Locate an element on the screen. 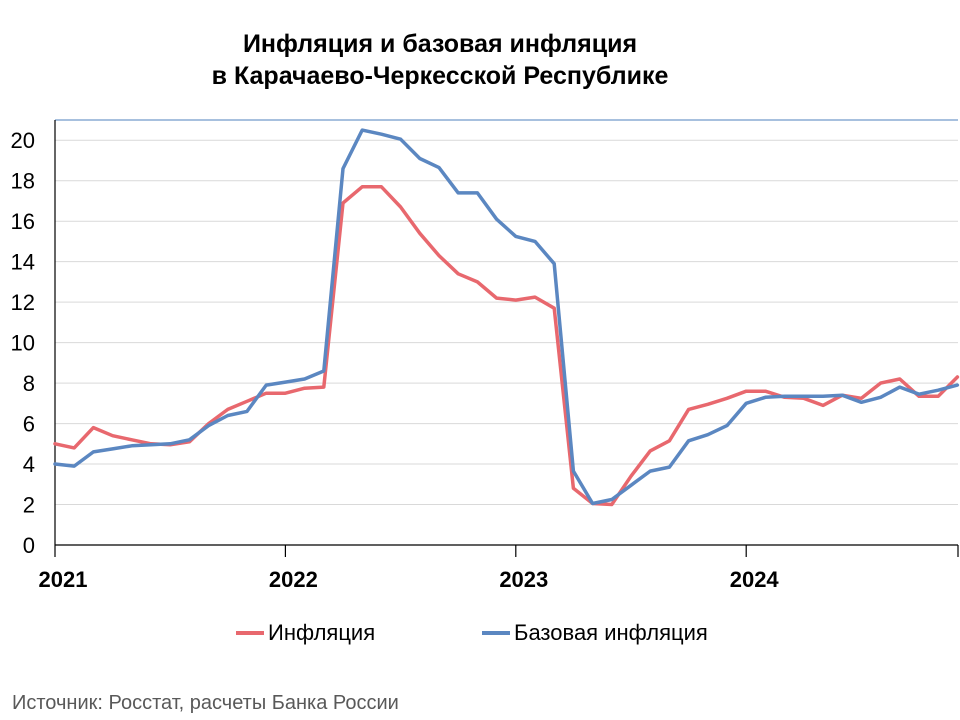  legend-item-inflation: Инфляция is located at coordinates (305, 633).